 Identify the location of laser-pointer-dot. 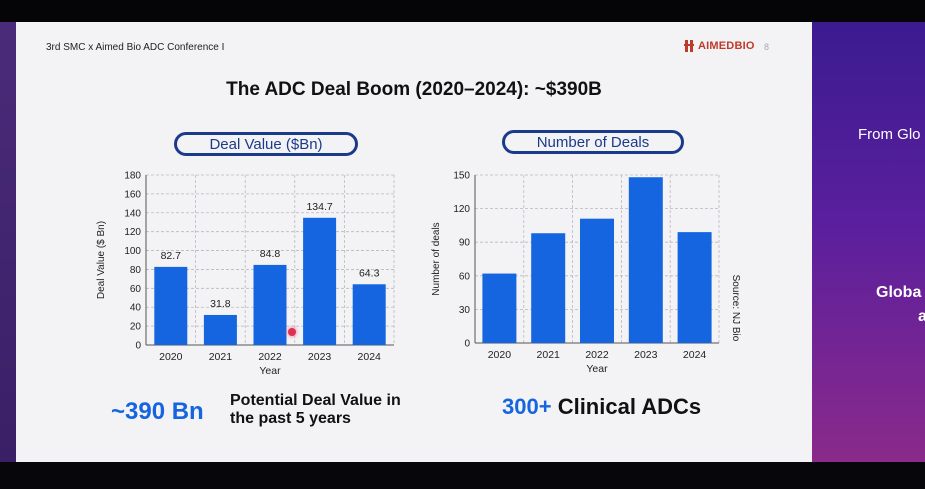
(292, 332).